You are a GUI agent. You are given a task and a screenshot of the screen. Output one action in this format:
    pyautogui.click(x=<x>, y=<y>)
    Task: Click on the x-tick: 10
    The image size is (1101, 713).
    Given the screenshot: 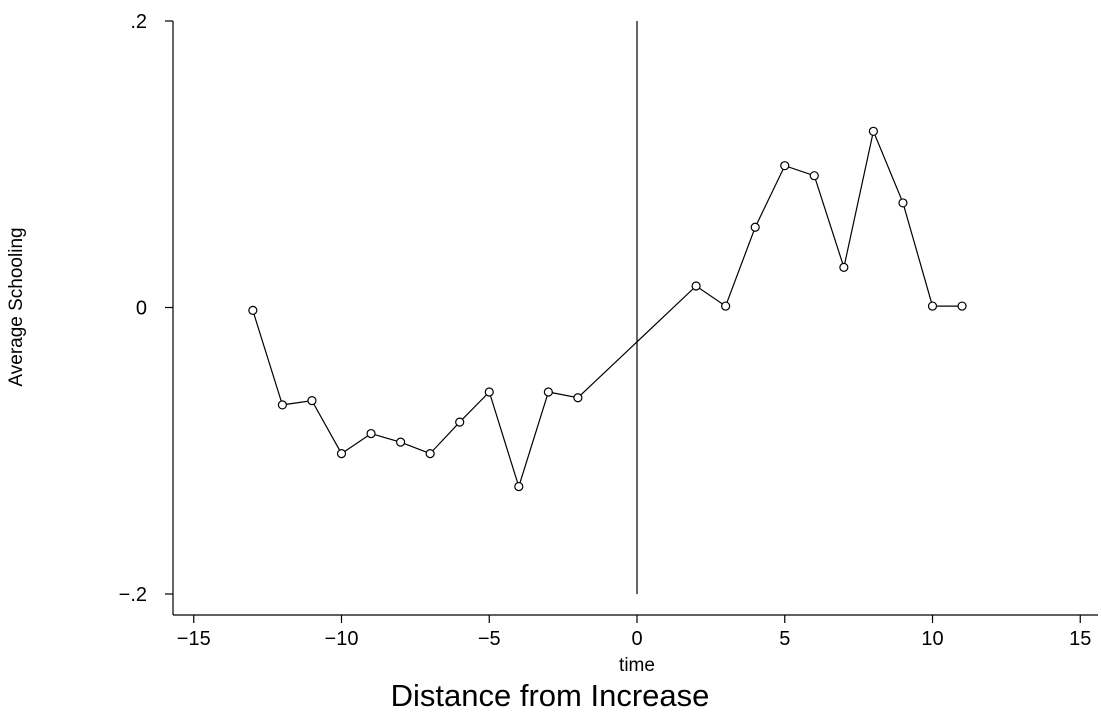 What is the action you would take?
    pyautogui.click(x=932, y=632)
    